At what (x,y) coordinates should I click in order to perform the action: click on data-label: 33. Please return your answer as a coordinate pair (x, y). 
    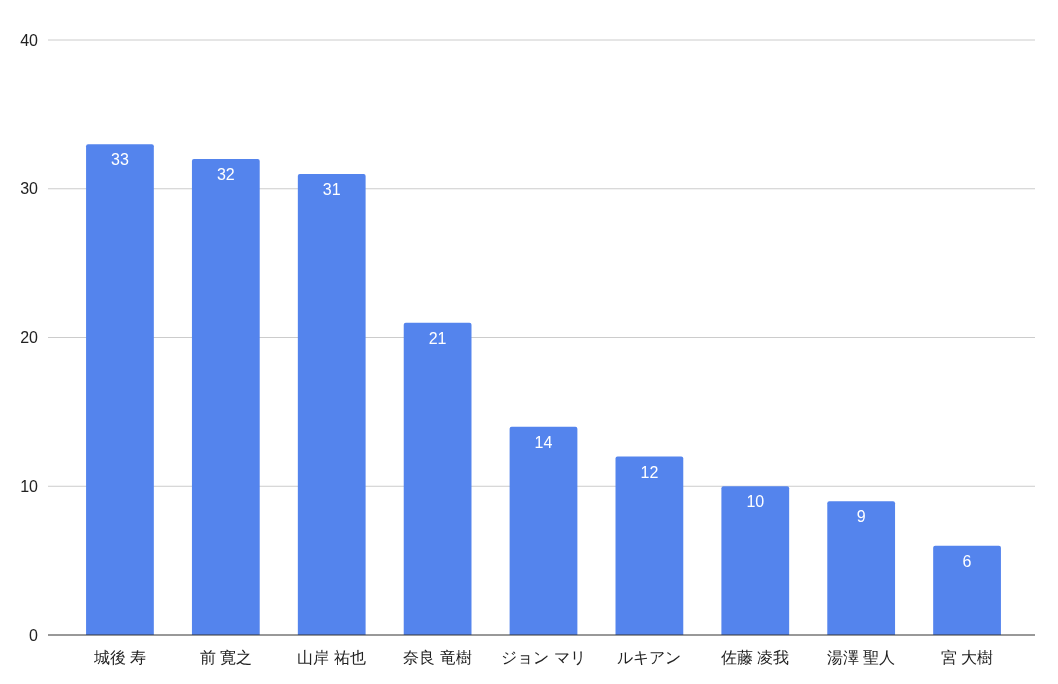
    Looking at the image, I should click on (120, 160).